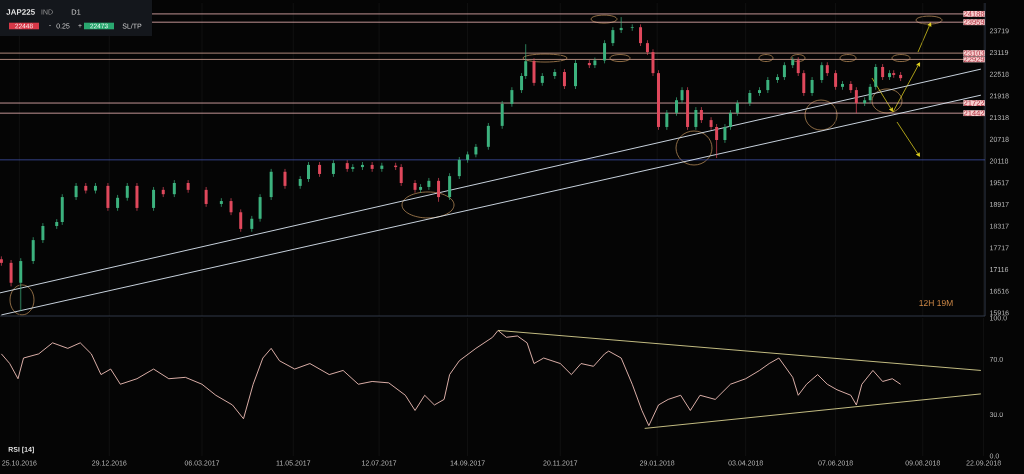 The width and height of the screenshot is (1024, 474). I want to click on text: JAP225, so click(20, 12).